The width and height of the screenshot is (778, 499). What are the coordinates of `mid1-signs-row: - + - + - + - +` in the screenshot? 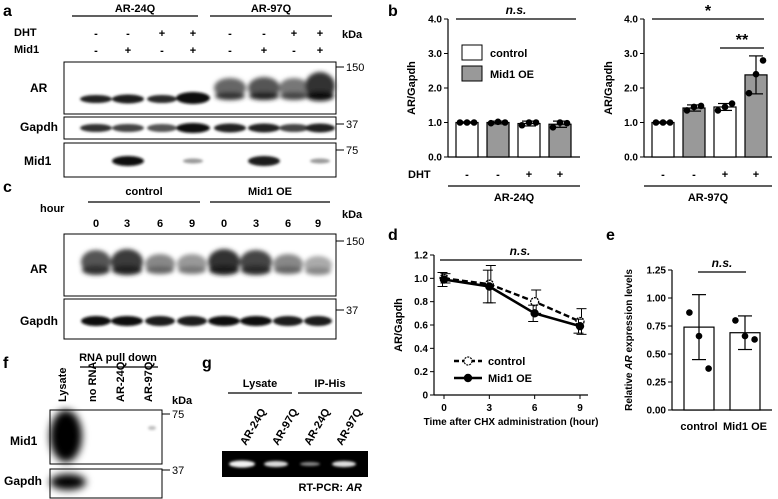 It's located at (208, 51).